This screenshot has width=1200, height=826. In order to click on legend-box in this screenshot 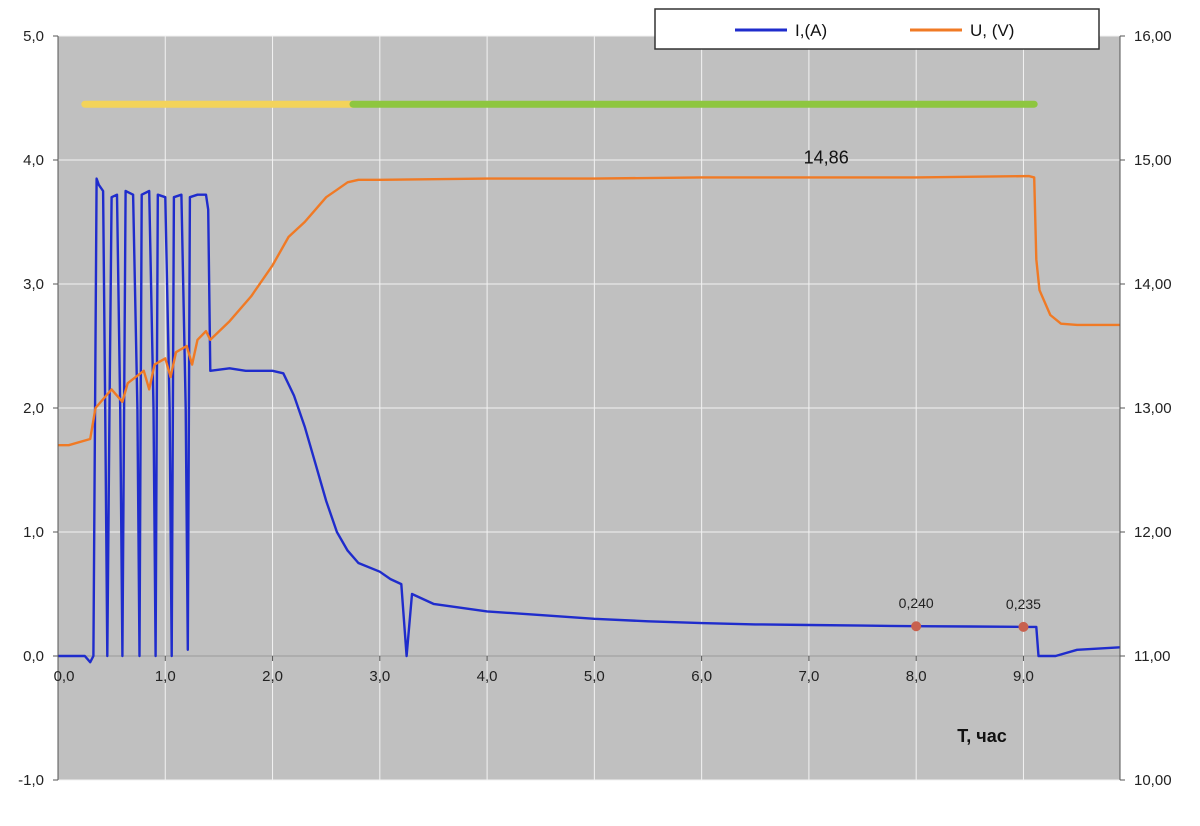, I will do `click(877, 29)`.